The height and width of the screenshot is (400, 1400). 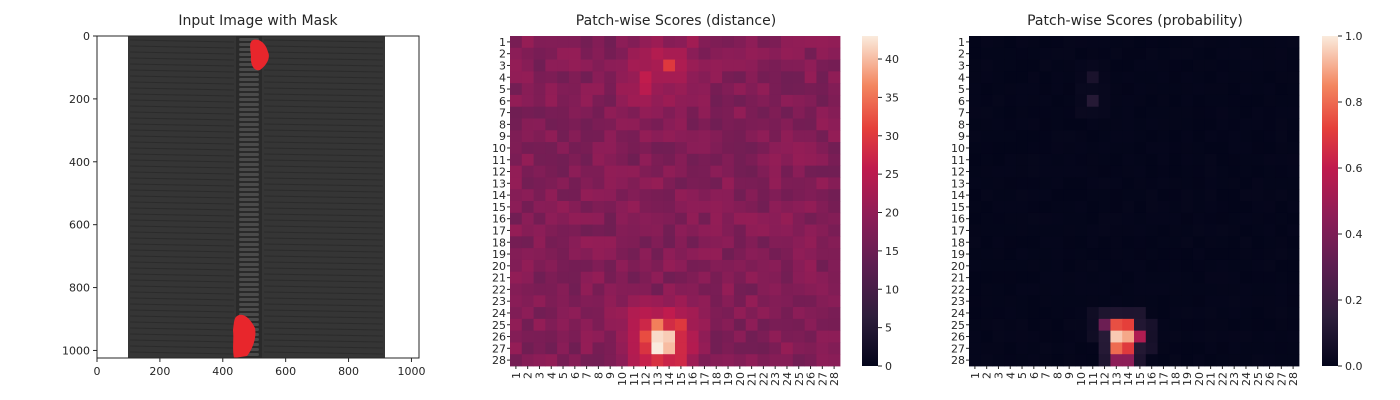 What do you see at coordinates (716, 379) in the screenshot?
I see `x-tick-label: 18` at bounding box center [716, 379].